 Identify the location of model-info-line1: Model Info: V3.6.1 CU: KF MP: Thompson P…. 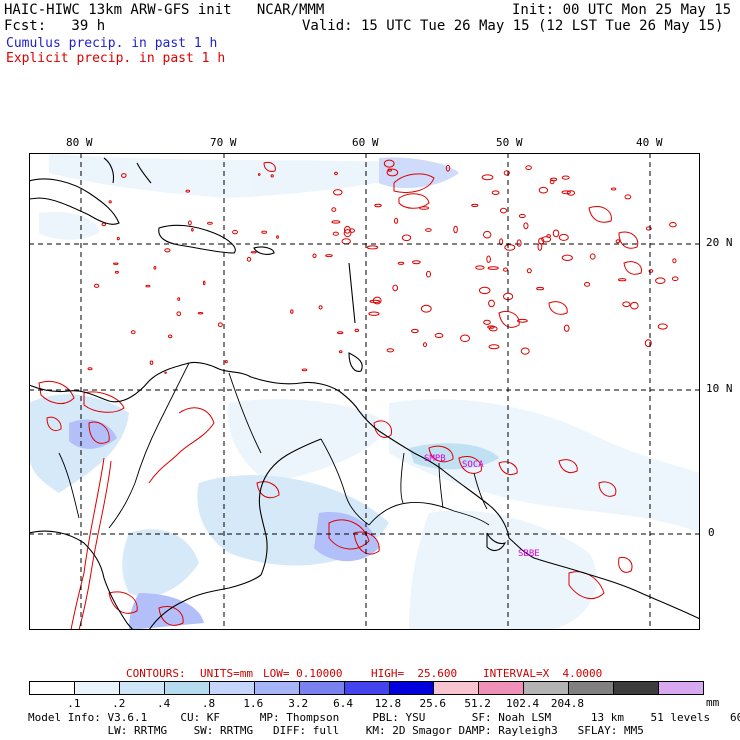
(384, 717).